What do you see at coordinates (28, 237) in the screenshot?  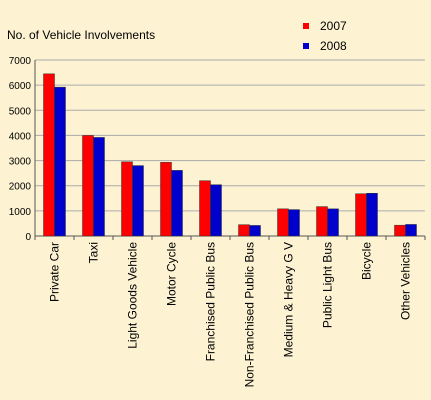 I see `y-tick-label: 0` at bounding box center [28, 237].